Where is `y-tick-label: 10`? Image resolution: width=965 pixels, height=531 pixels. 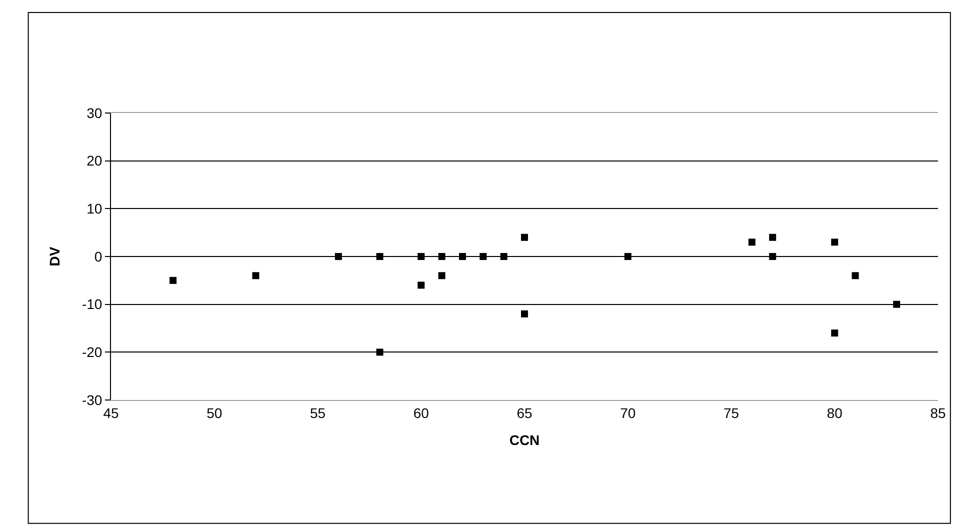 y-tick-label: 10 is located at coordinates (94, 208).